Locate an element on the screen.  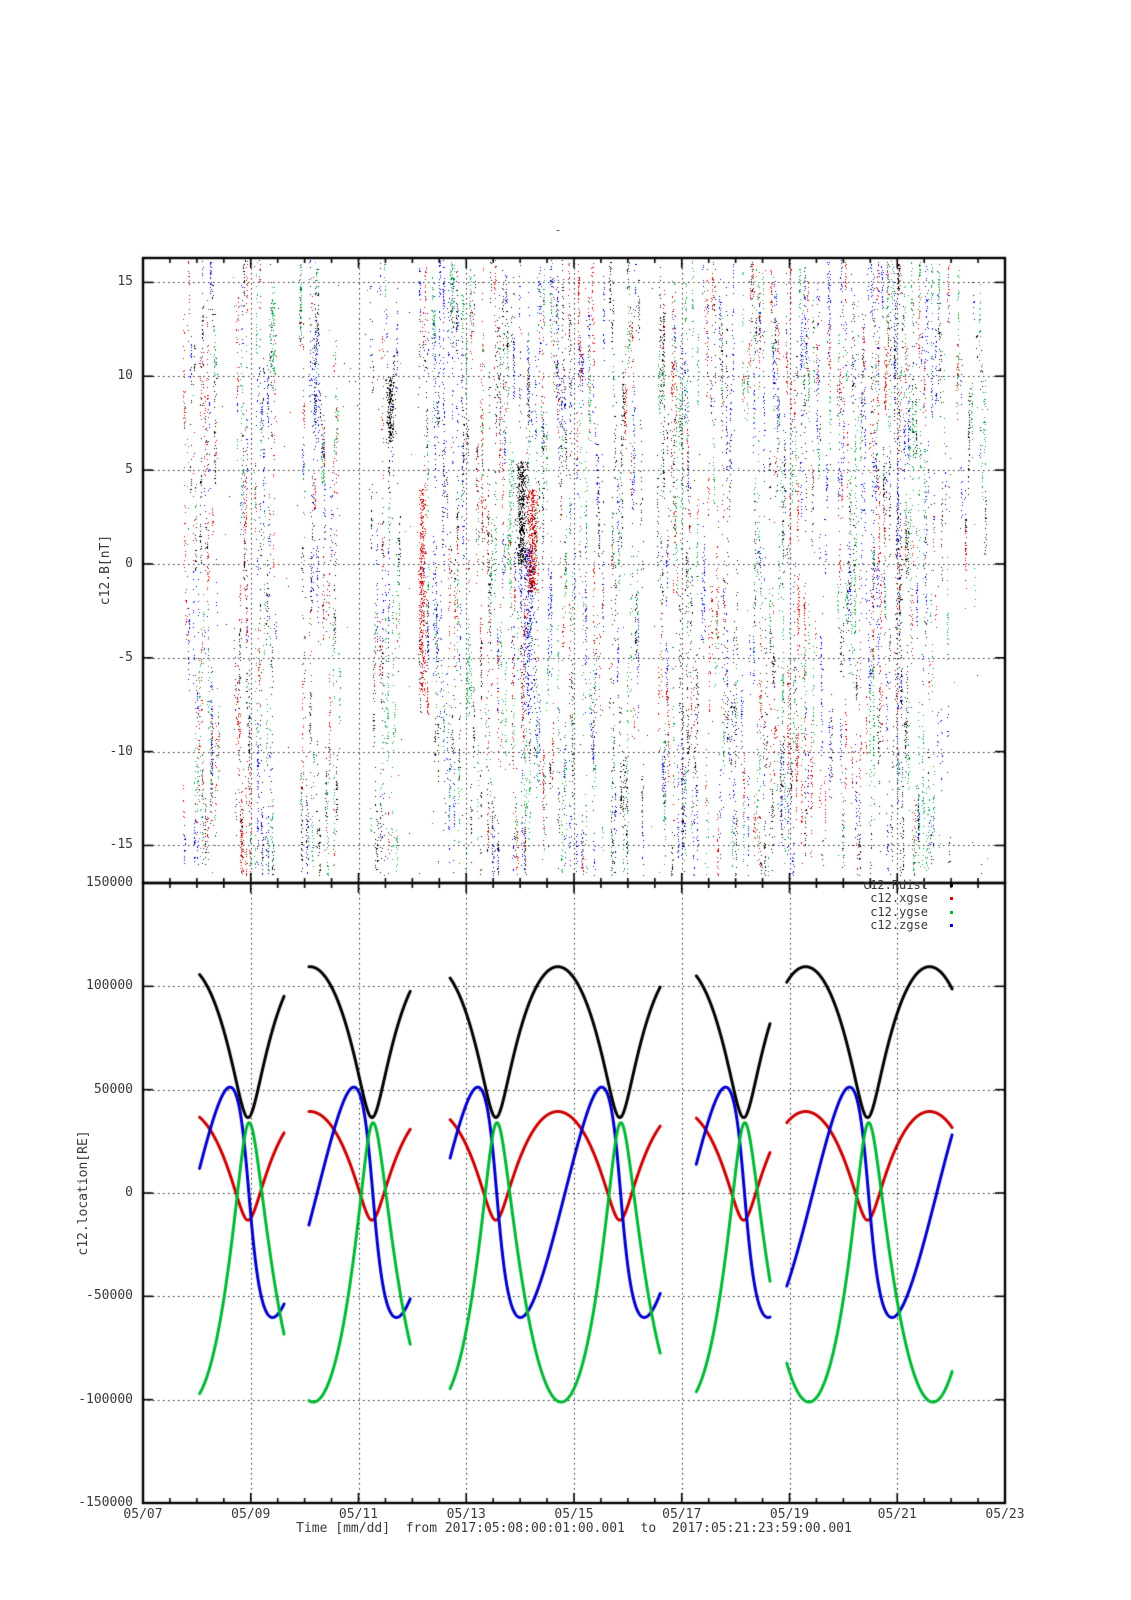
legend-item: c12.ygse is located at coordinates (910, 911).